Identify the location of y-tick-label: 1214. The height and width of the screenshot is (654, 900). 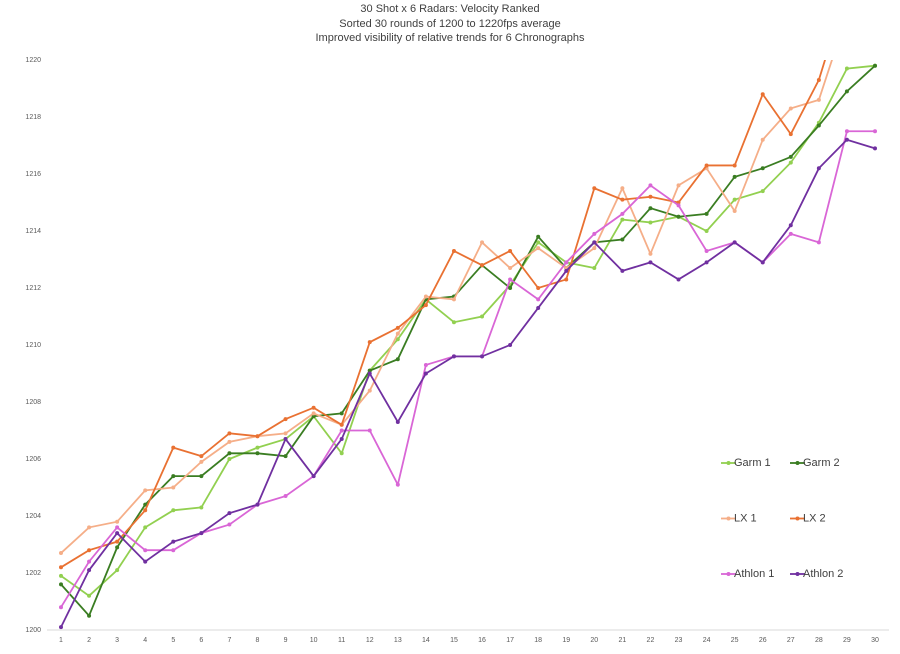
(33, 231).